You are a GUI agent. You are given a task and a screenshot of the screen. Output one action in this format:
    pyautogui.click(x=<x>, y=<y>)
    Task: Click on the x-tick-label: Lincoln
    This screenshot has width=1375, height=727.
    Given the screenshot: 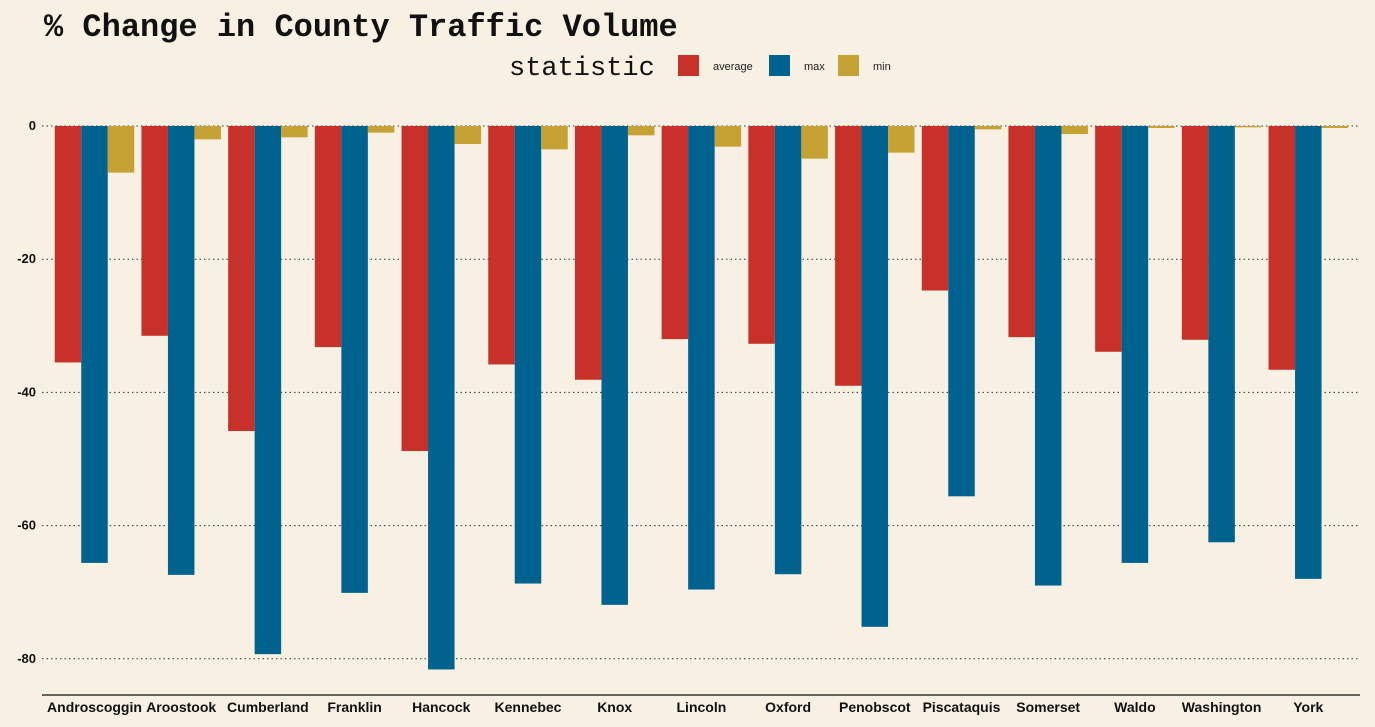 What is the action you would take?
    pyautogui.click(x=702, y=707)
    